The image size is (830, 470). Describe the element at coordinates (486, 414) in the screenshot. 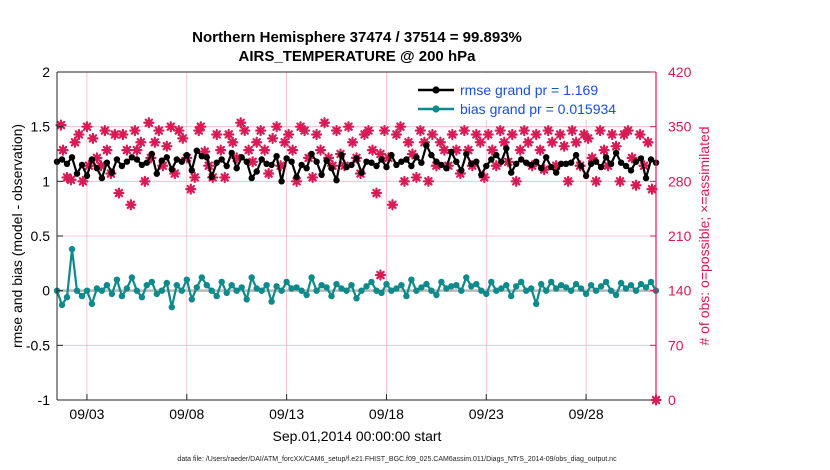

I see `x-tick-label: 09/23` at that location.